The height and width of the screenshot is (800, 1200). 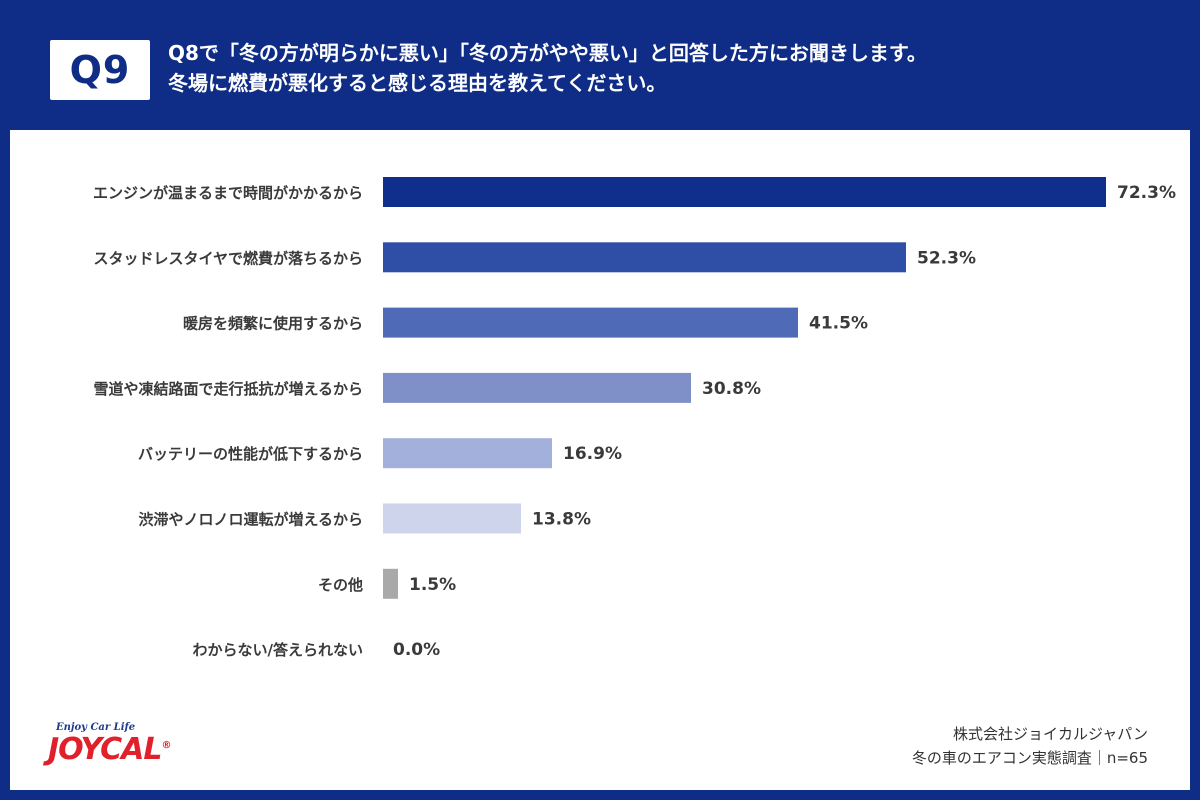 I want to click on logo-wordmark: JOYCAL®, so click(x=110, y=749).